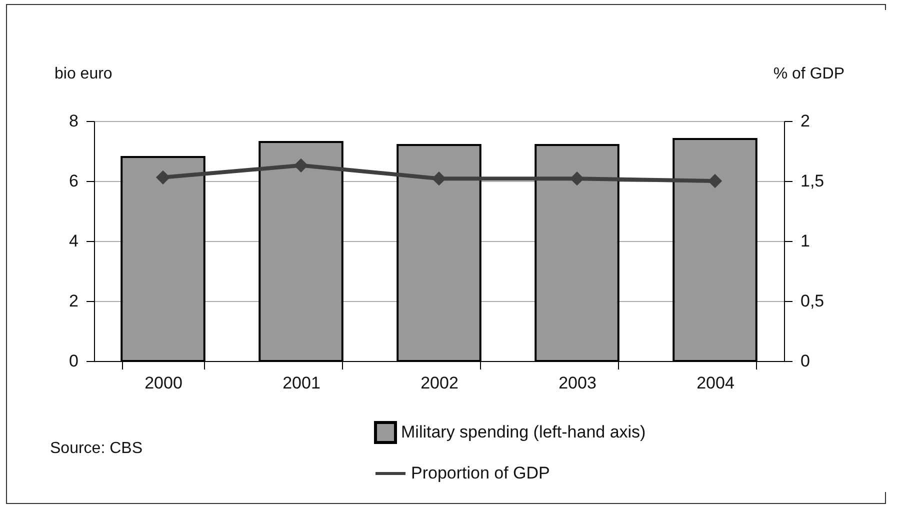 The height and width of the screenshot is (512, 897). Describe the element at coordinates (73, 361) in the screenshot. I see `y-tick-label: 0` at that location.